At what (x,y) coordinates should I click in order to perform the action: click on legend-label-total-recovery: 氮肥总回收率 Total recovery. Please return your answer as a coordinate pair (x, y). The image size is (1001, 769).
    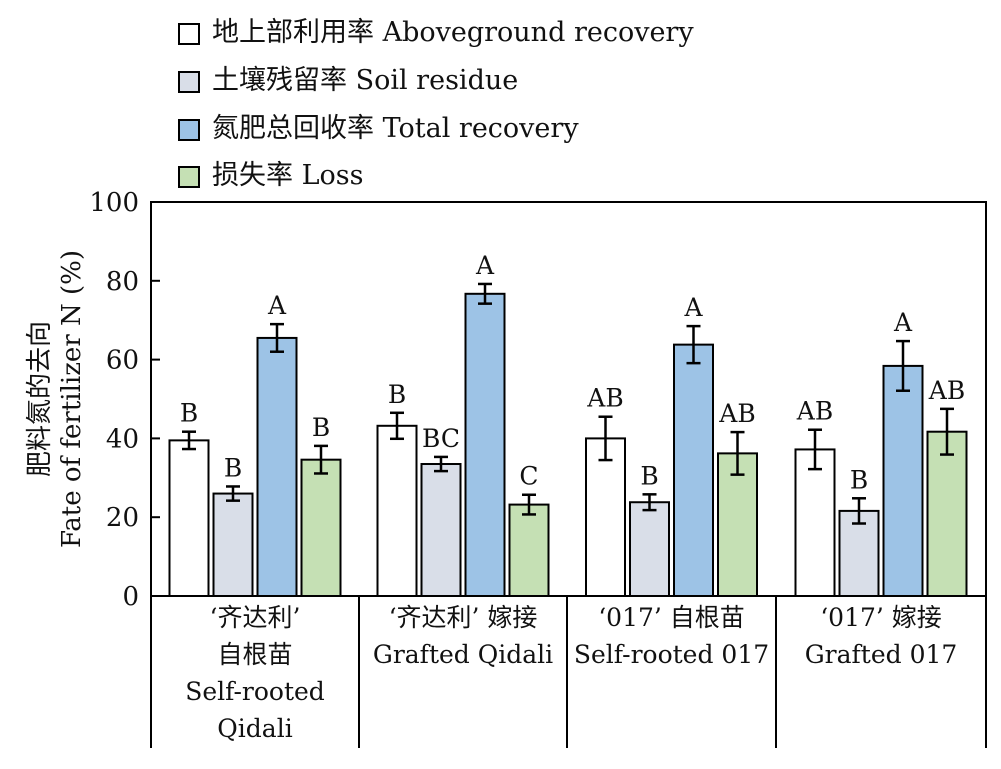
    Looking at the image, I should click on (395, 128).